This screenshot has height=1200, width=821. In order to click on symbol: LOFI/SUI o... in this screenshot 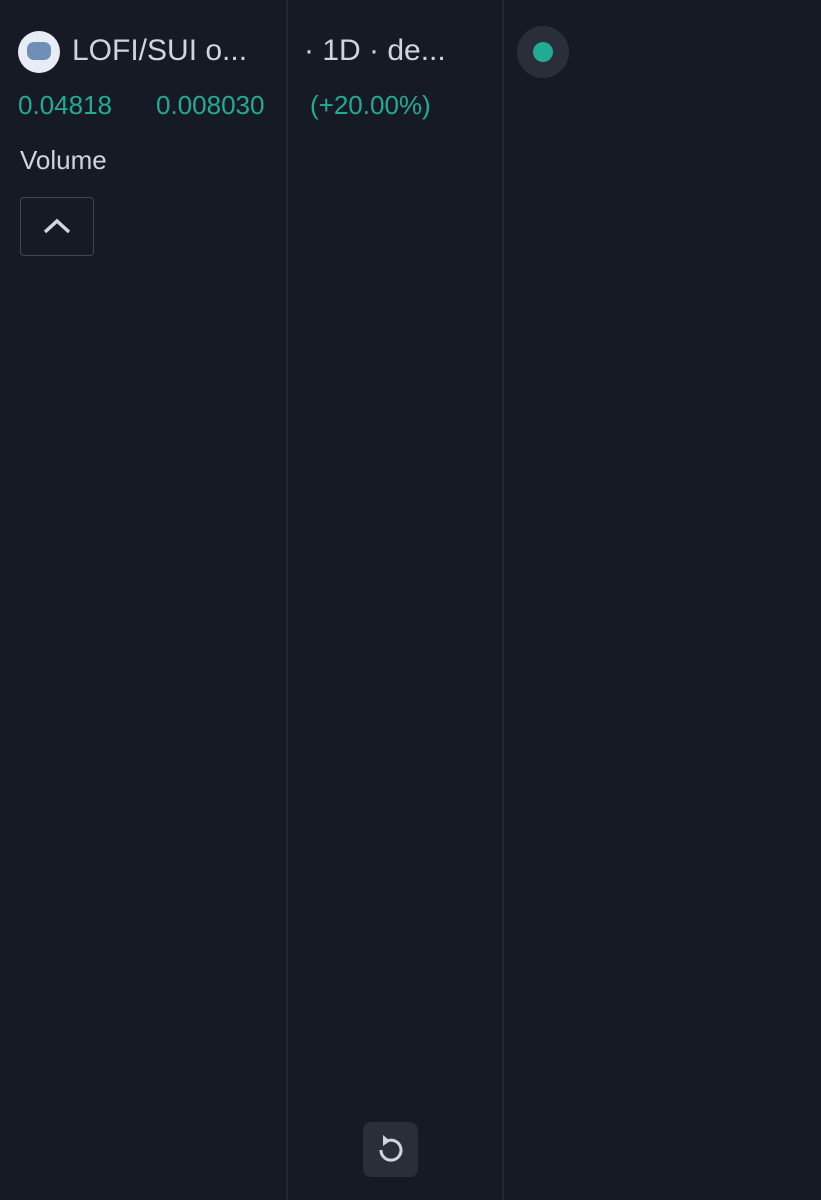, I will do `click(160, 50)`.